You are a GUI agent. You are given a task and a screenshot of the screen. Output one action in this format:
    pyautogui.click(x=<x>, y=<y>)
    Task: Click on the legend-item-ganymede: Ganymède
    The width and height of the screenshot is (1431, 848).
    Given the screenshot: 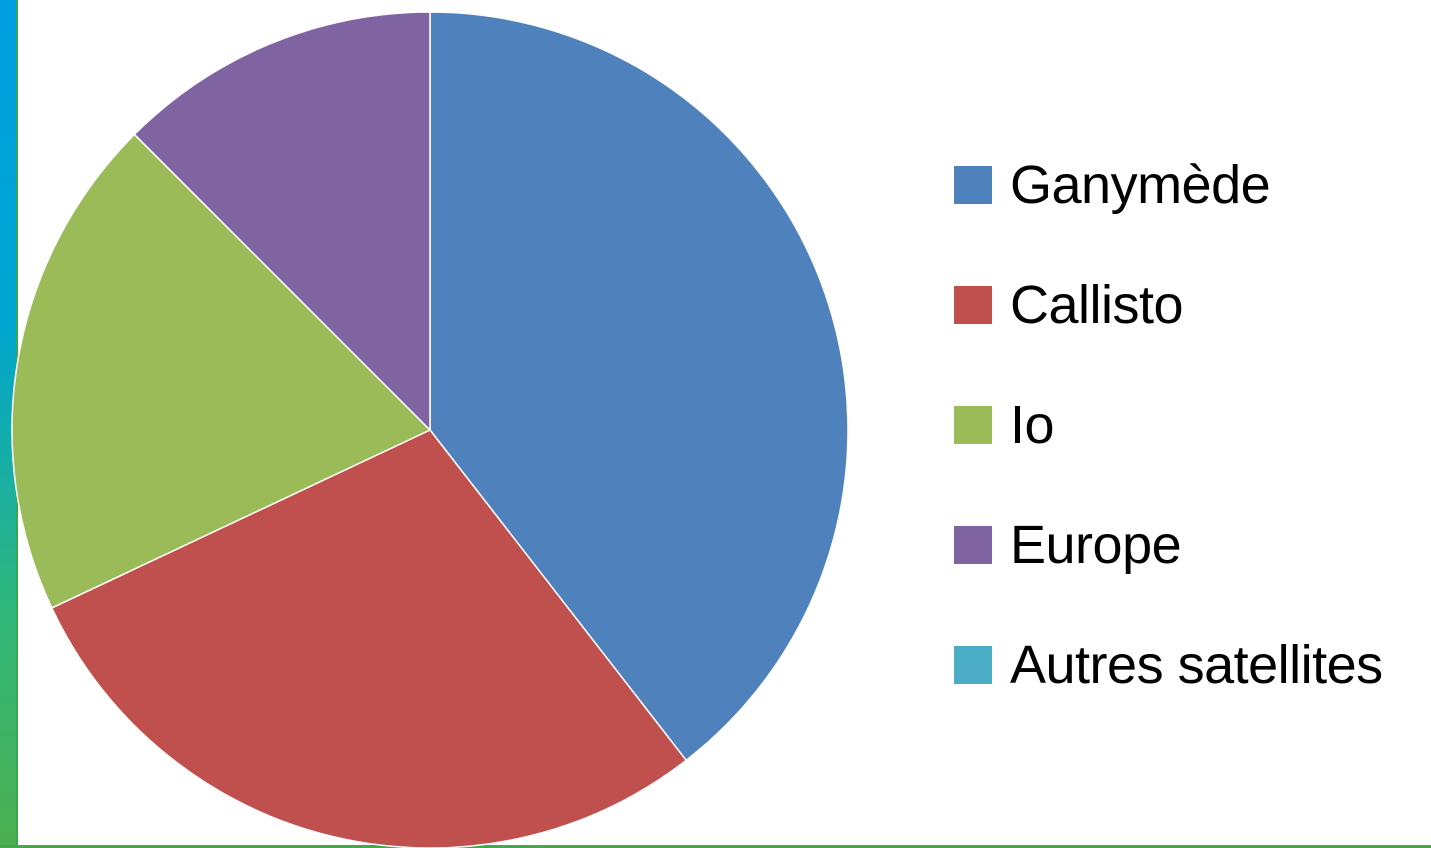 What is the action you would take?
    pyautogui.click(x=1112, y=185)
    